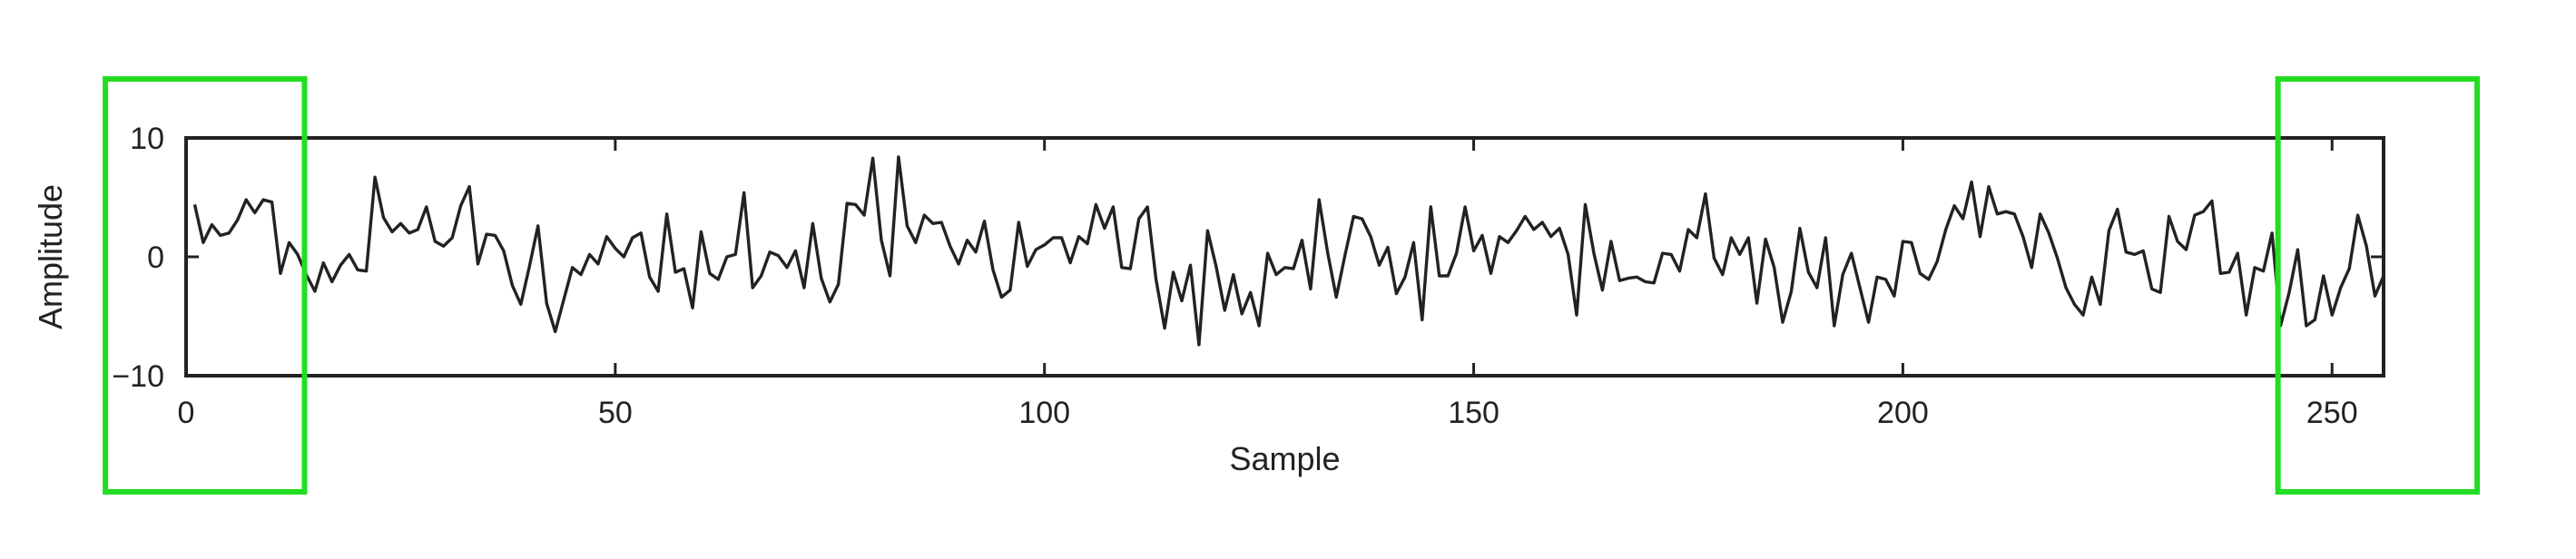  I want to click on x-tick-label: 150, so click(1473, 413).